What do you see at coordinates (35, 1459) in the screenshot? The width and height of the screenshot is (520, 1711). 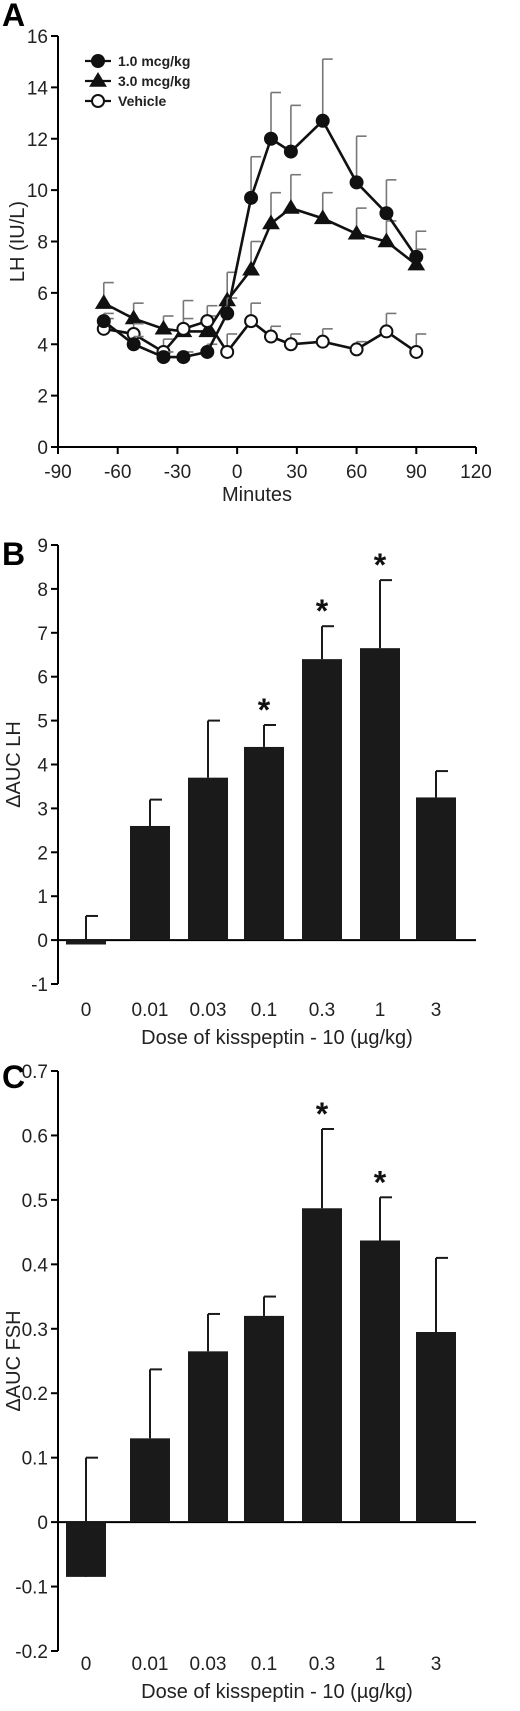 I see `y-tick-label: 0.1` at bounding box center [35, 1459].